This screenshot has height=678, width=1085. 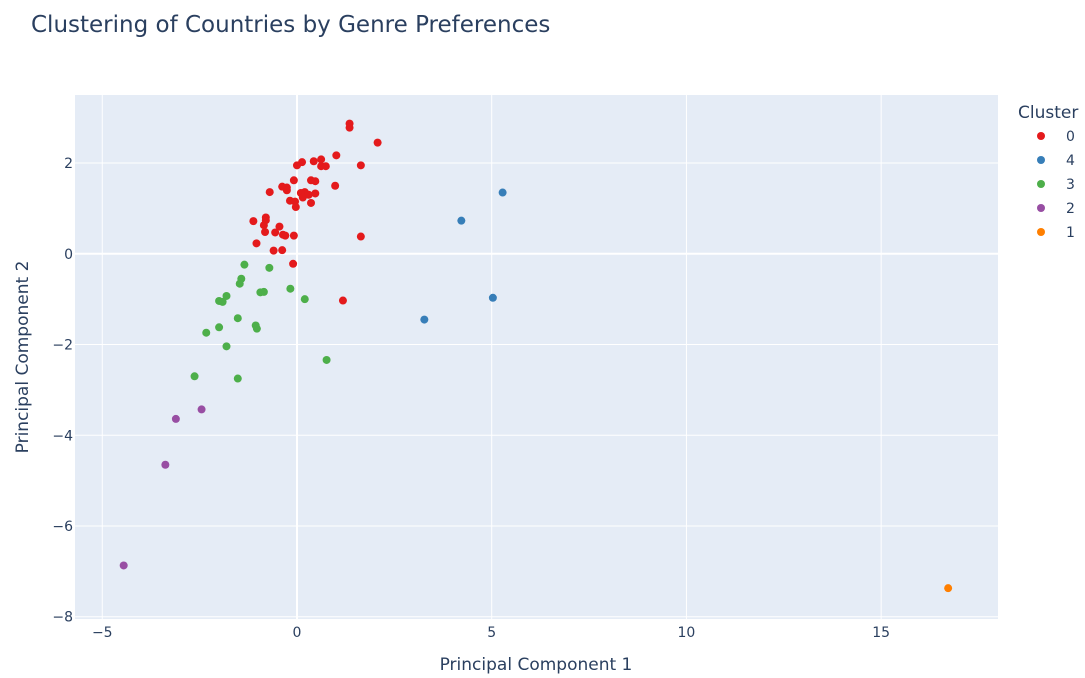 What do you see at coordinates (62, 618) in the screenshot?
I see `y-tick-label: −8` at bounding box center [62, 618].